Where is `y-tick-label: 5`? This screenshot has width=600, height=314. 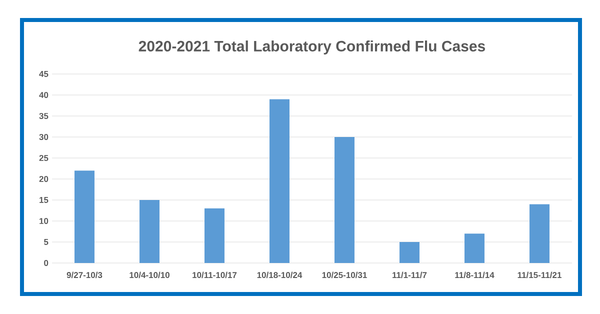
y-tick-label: 5 is located at coordinates (46, 242).